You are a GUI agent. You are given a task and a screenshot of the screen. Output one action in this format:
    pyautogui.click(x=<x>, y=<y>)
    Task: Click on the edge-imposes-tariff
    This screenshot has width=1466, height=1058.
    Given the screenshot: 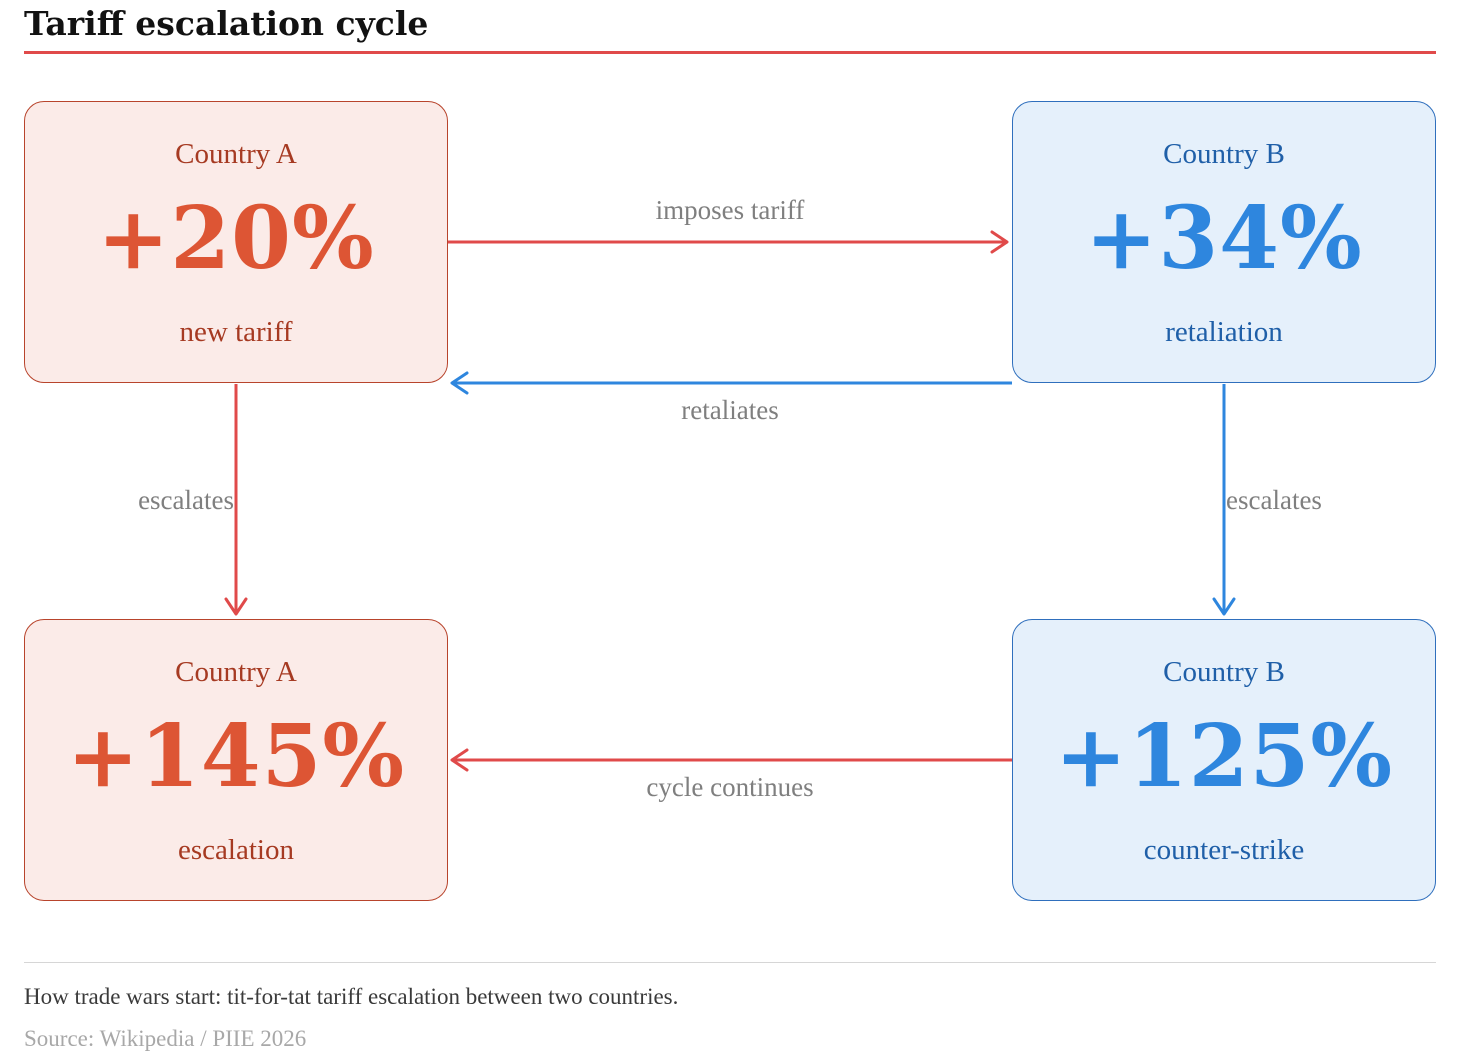 What is the action you would take?
    pyautogui.click(x=728, y=242)
    